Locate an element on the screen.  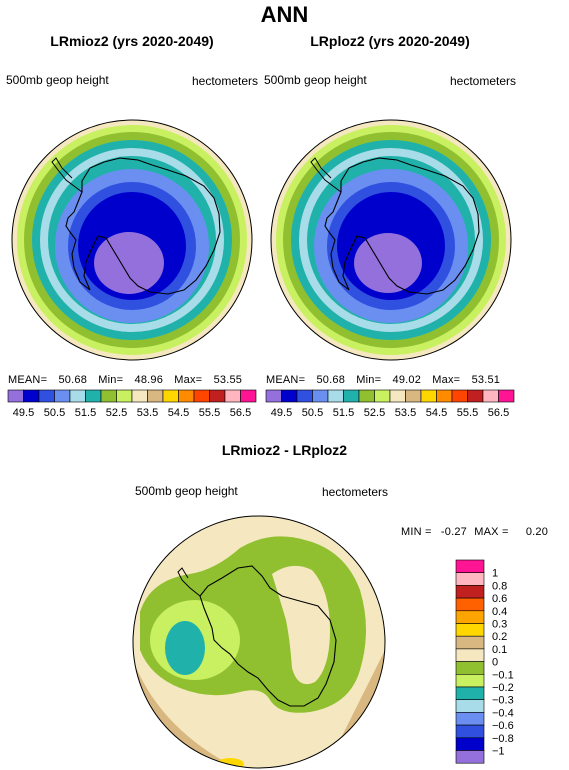
panel2-max-value: 53.51 is located at coordinates (486, 380).